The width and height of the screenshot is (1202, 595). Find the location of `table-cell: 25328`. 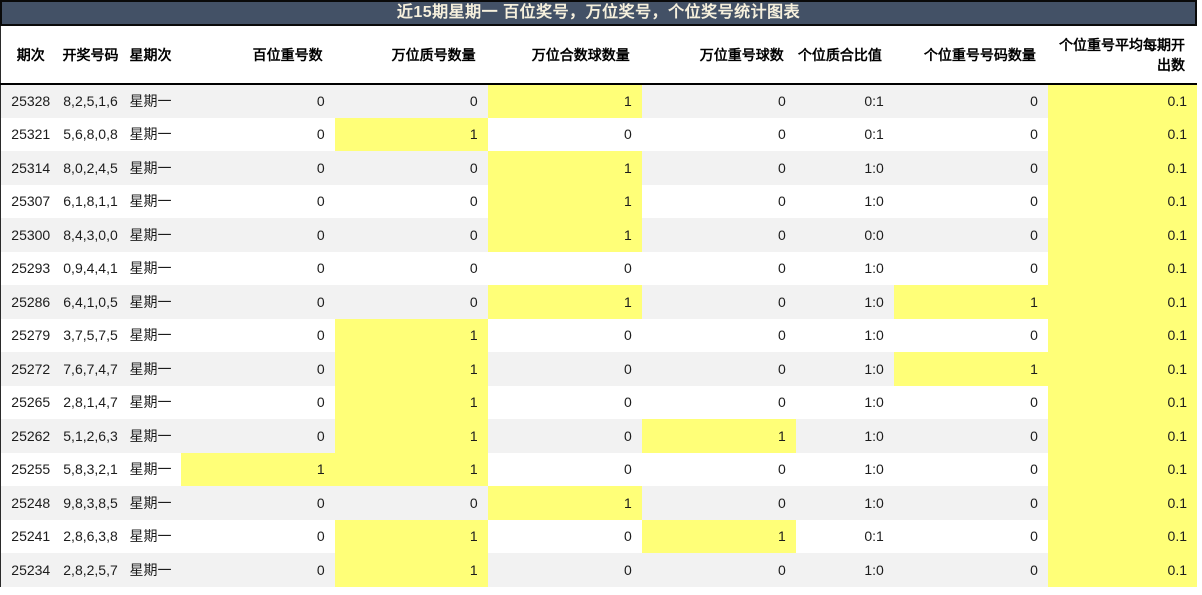

table-cell: 25328 is located at coordinates (31, 101).